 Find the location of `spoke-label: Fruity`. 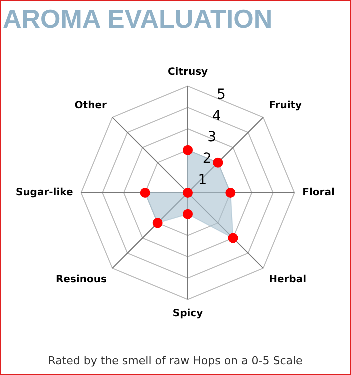

spoke-label: Fruity is located at coordinates (286, 106).